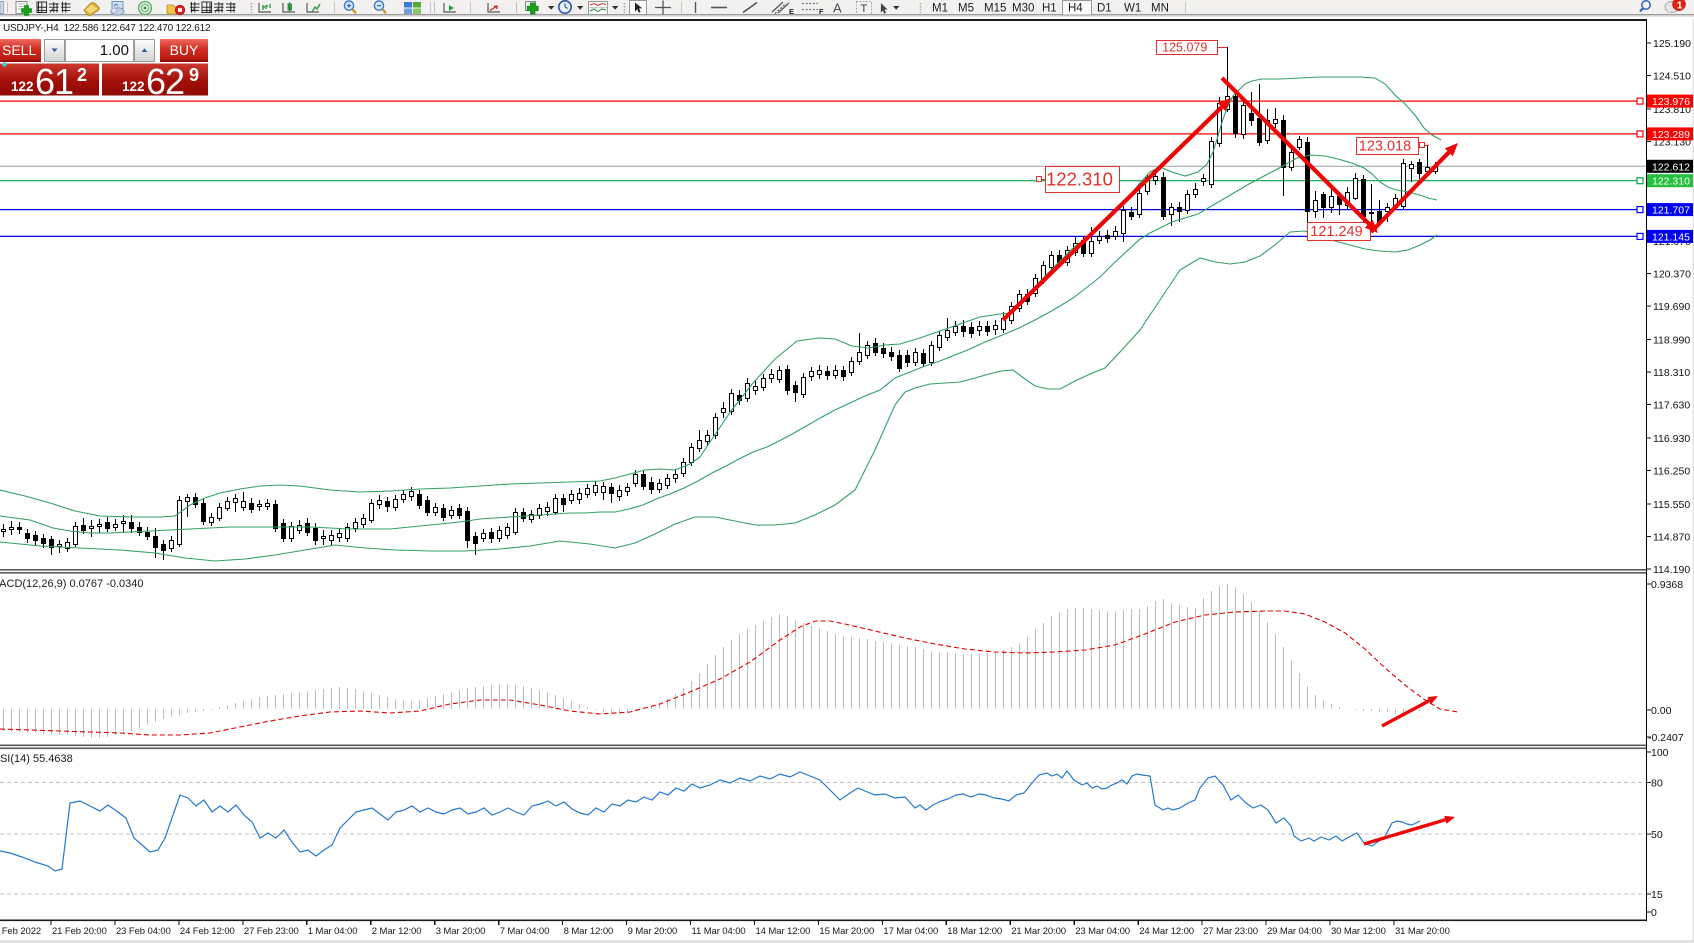 Image resolution: width=1694 pixels, height=943 pixels. Describe the element at coordinates (1667, 585) in the screenshot. I see `svg-text: 0.9368` at that location.